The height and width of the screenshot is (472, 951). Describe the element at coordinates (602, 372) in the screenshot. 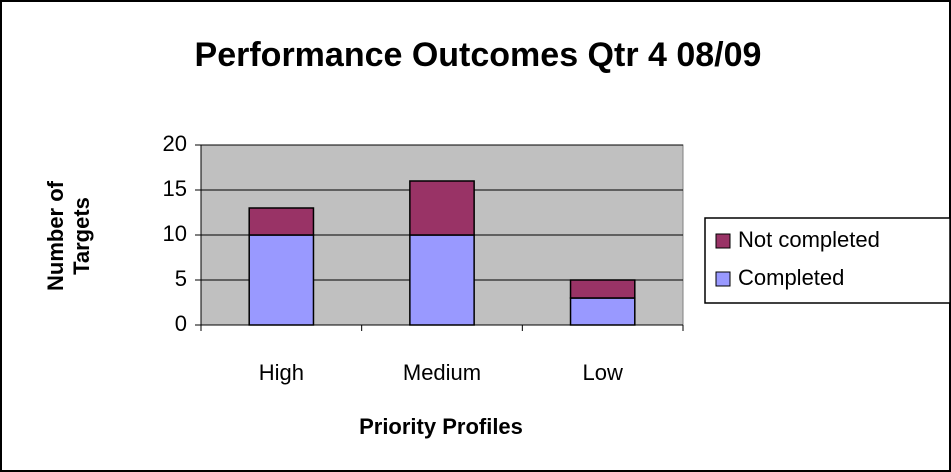

I see `x-tick-label: Low` at that location.